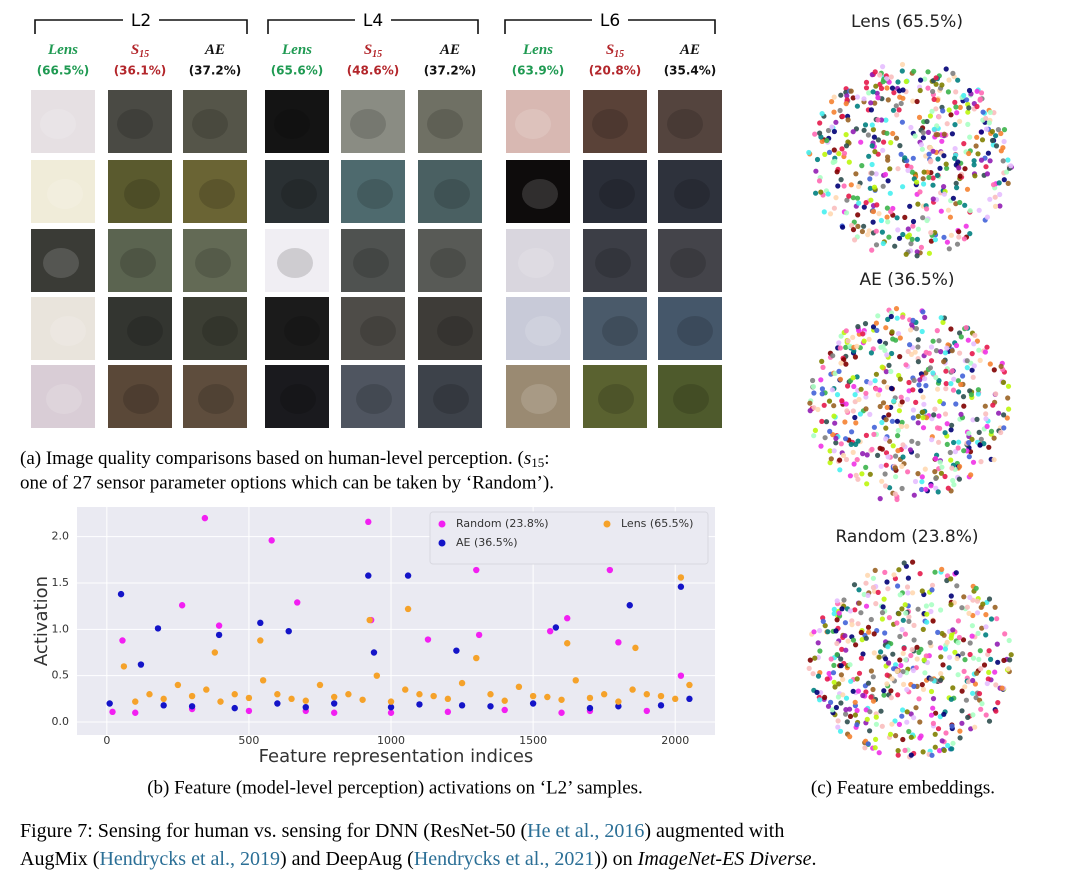  Describe the element at coordinates (504, 859) in the screenshot. I see `citation: Hendrycks et al., 2021` at that location.